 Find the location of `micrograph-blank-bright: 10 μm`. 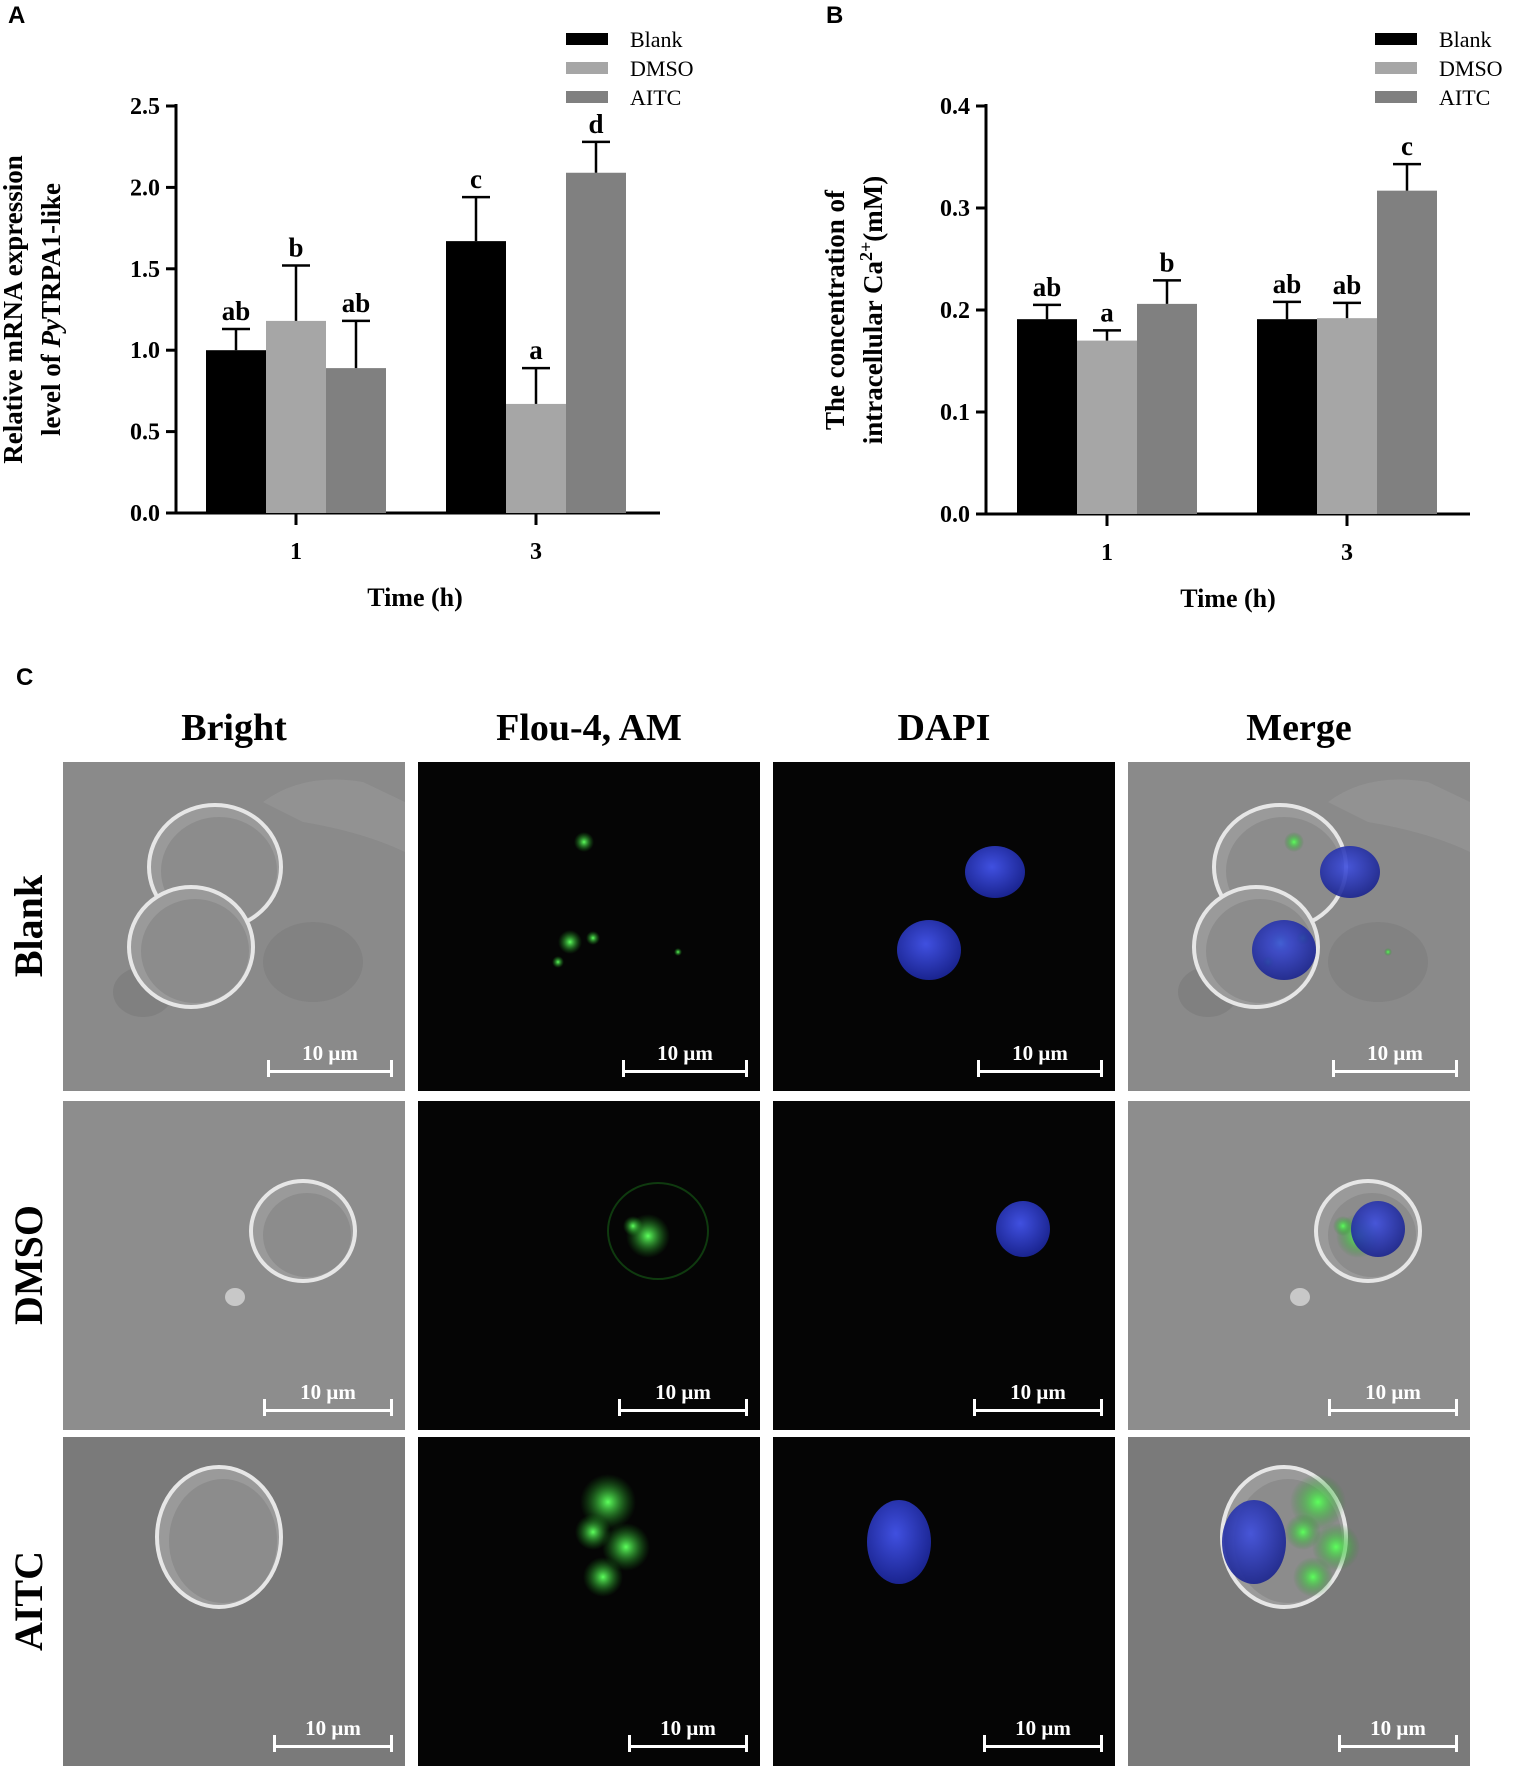

micrograph-blank-bright: 10 μm is located at coordinates (234, 926).